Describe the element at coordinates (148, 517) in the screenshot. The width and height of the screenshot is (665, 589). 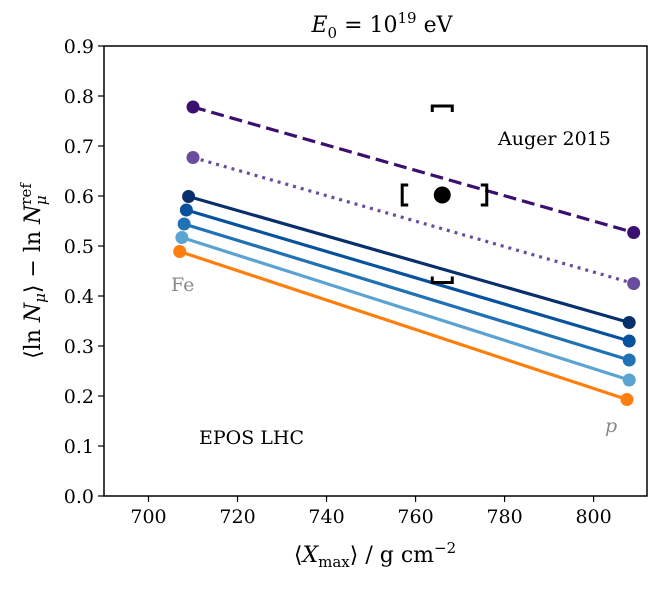
I see `x-tick-label: 700` at that location.